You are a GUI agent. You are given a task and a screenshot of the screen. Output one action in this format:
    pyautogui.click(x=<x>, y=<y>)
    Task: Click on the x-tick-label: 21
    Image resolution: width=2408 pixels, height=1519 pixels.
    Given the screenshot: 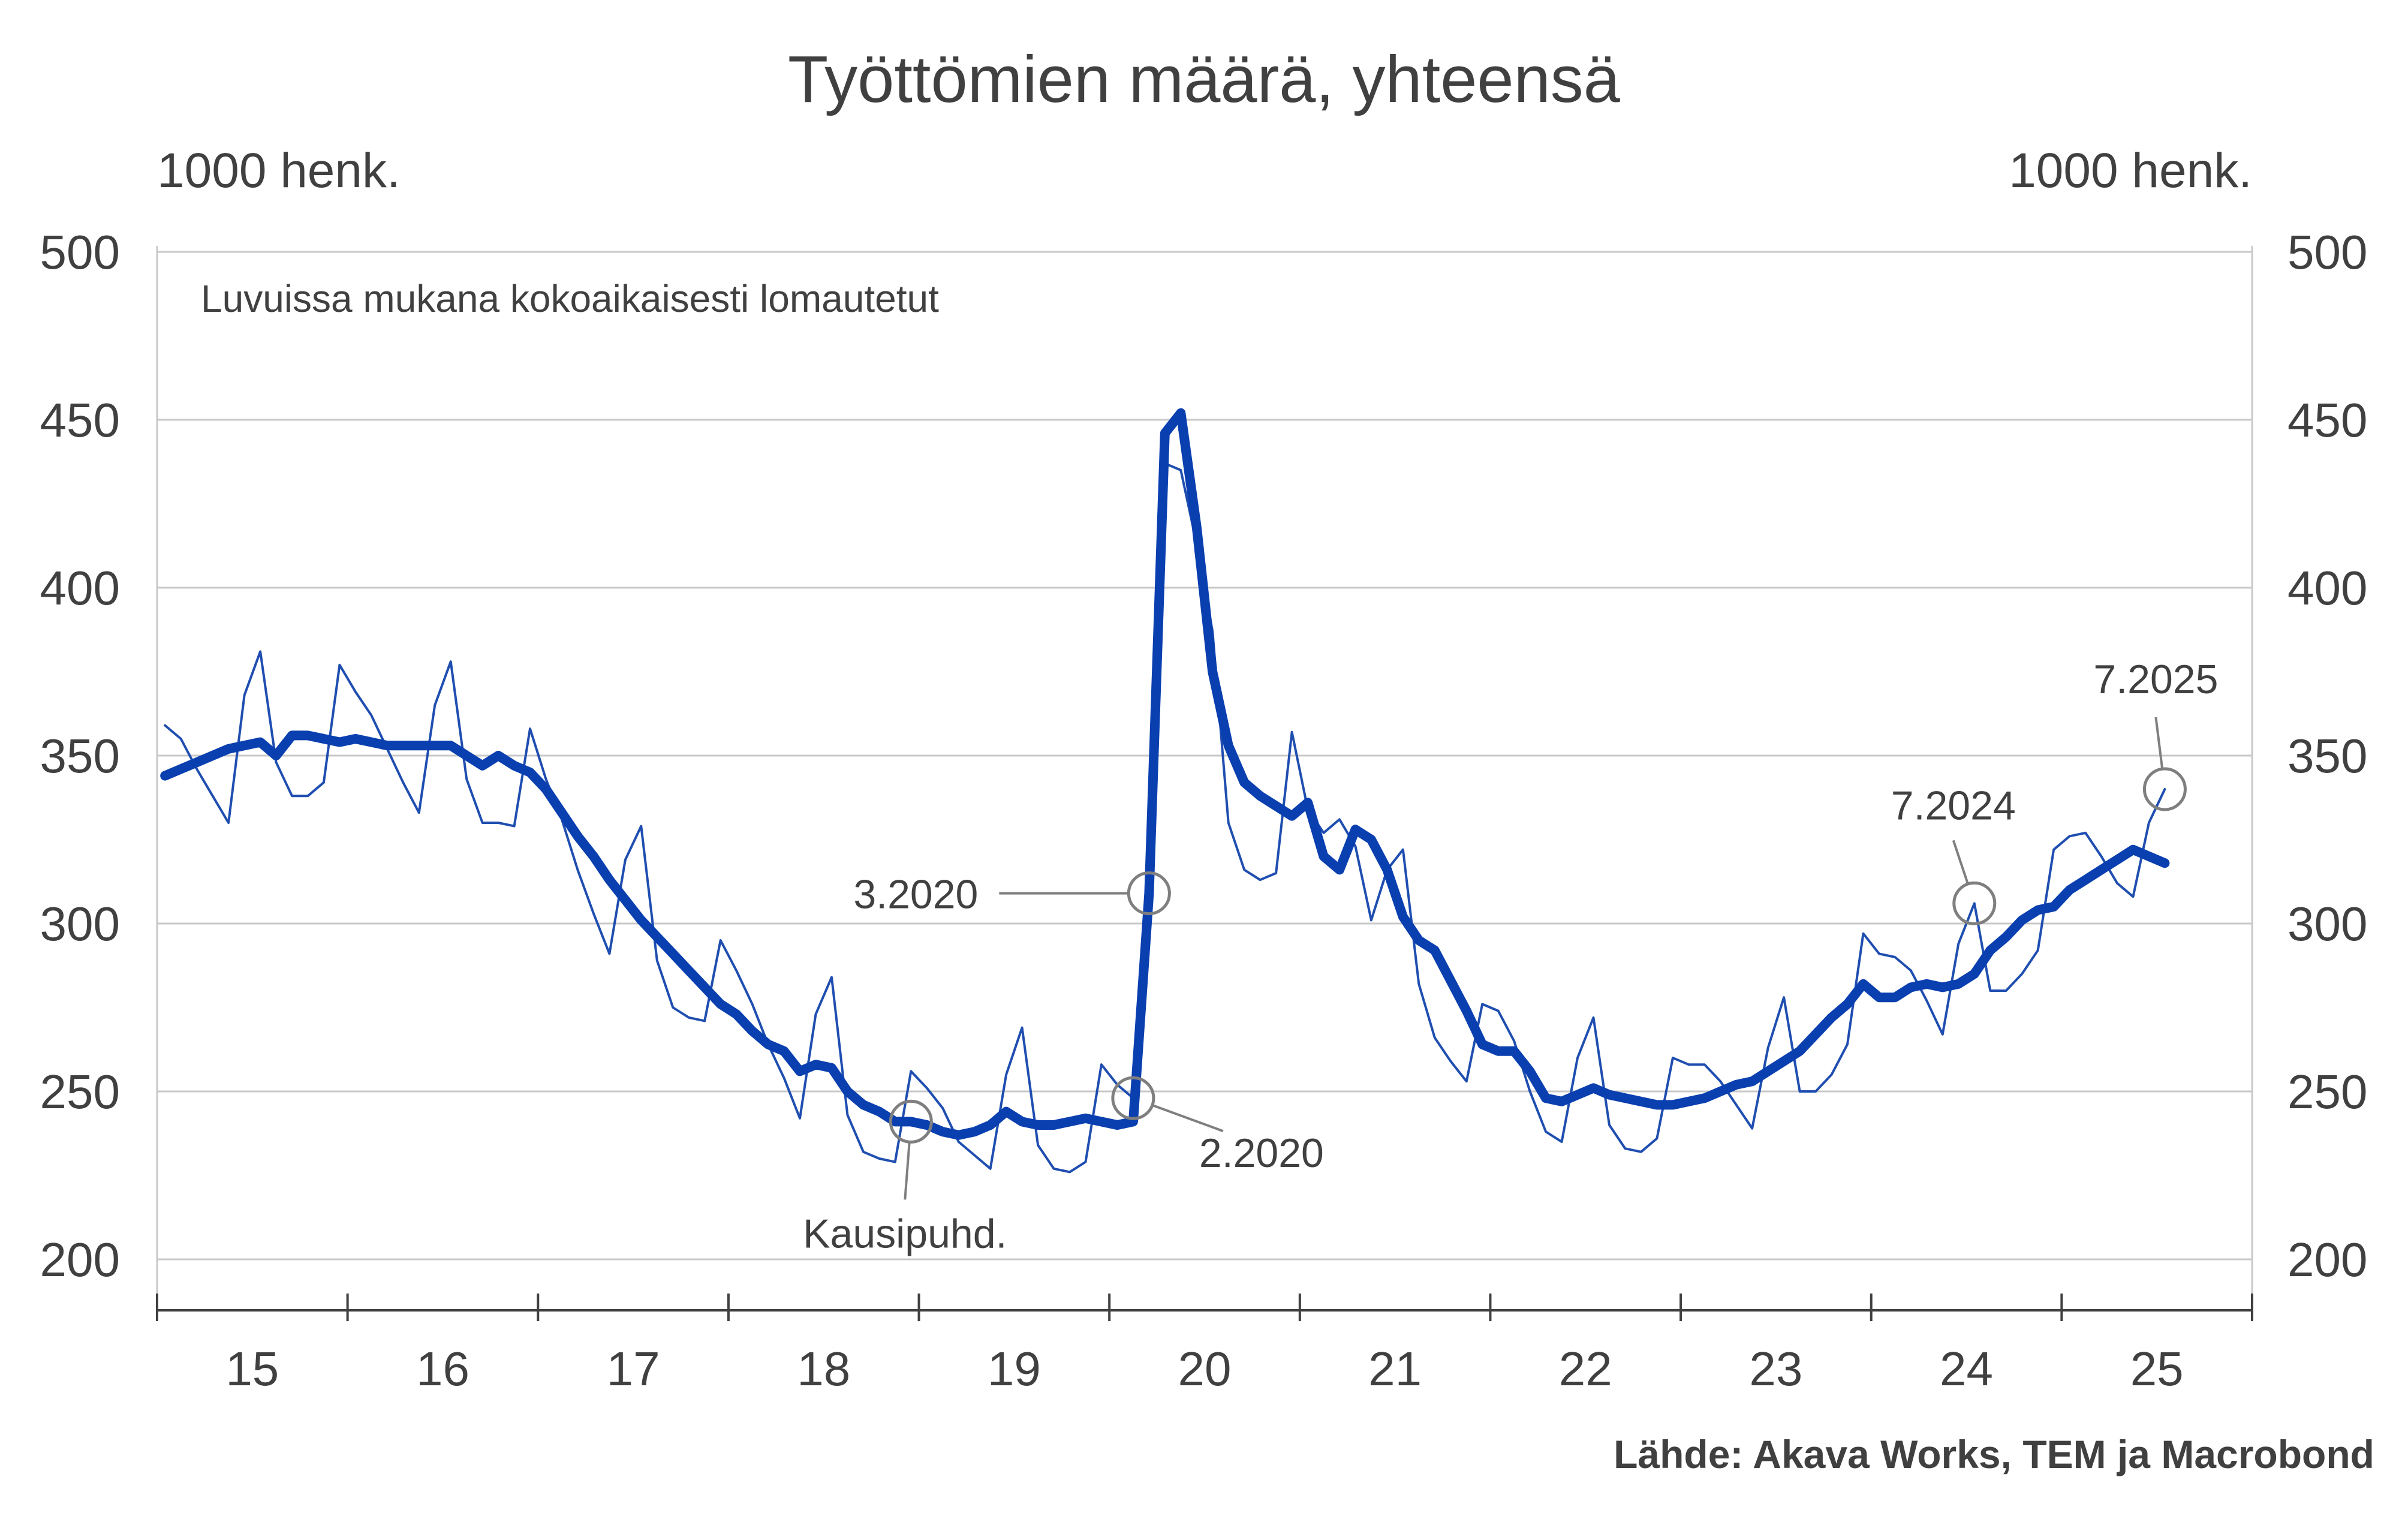 What is the action you would take?
    pyautogui.click(x=1395, y=1369)
    